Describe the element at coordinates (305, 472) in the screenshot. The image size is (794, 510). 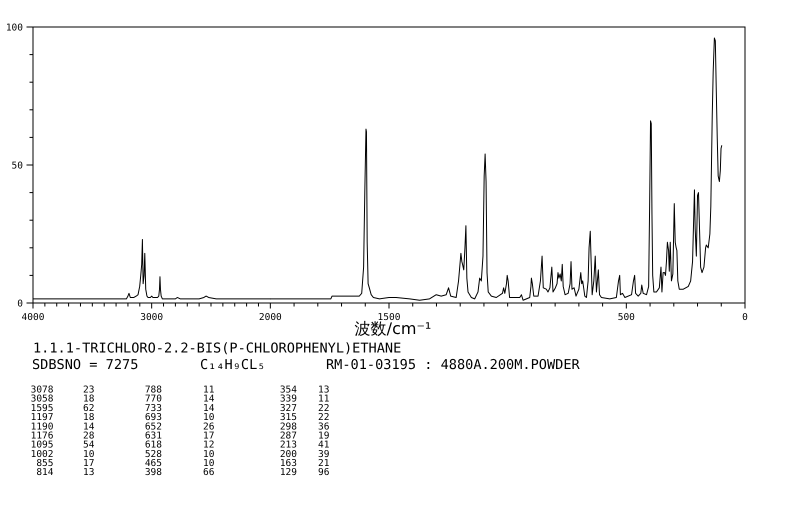
I see `text: 129 96` at that location.